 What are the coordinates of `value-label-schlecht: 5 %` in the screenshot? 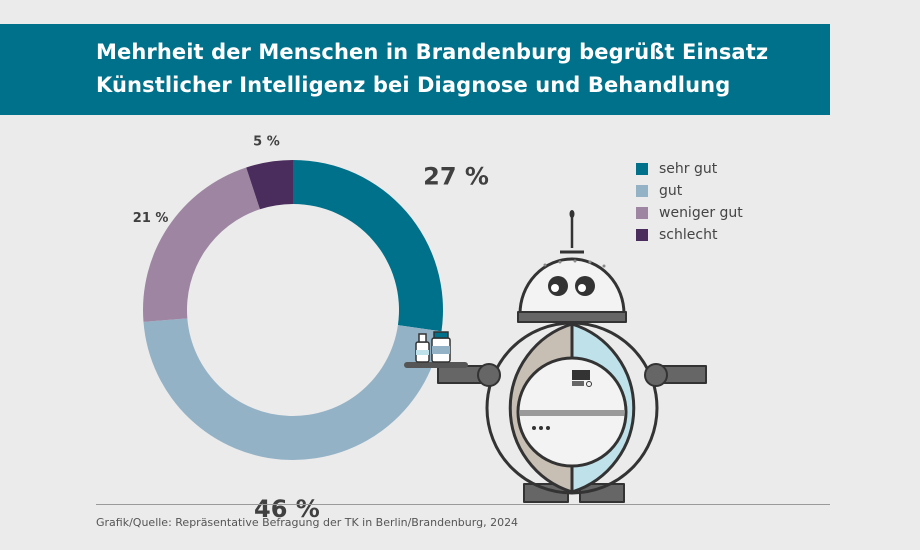 It's located at (266, 142).